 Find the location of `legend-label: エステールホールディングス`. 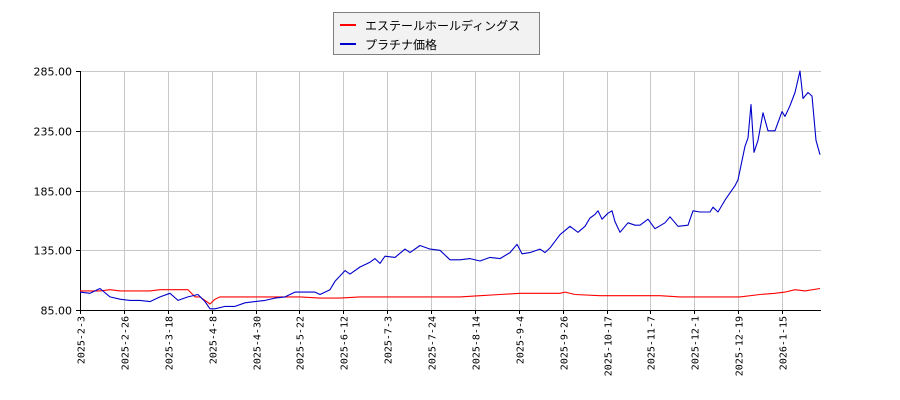

legend-label: エステールホールディングス is located at coordinates (443, 25).